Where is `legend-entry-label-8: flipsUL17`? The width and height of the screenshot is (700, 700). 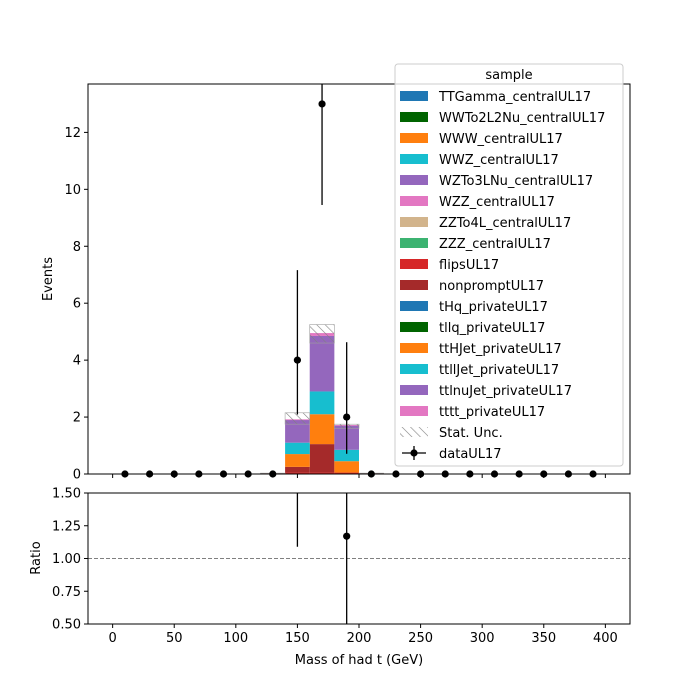 legend-entry-label-8: flipsUL17 is located at coordinates (469, 265).